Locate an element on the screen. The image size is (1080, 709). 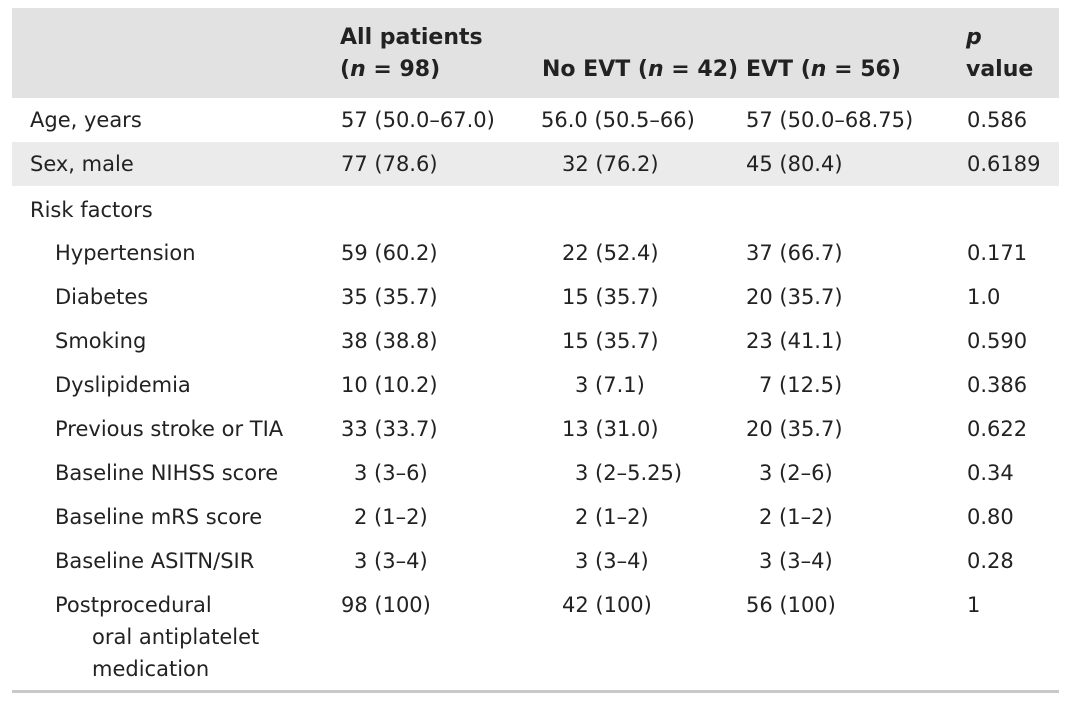
header-p-value: p value is located at coordinates (999, 54).